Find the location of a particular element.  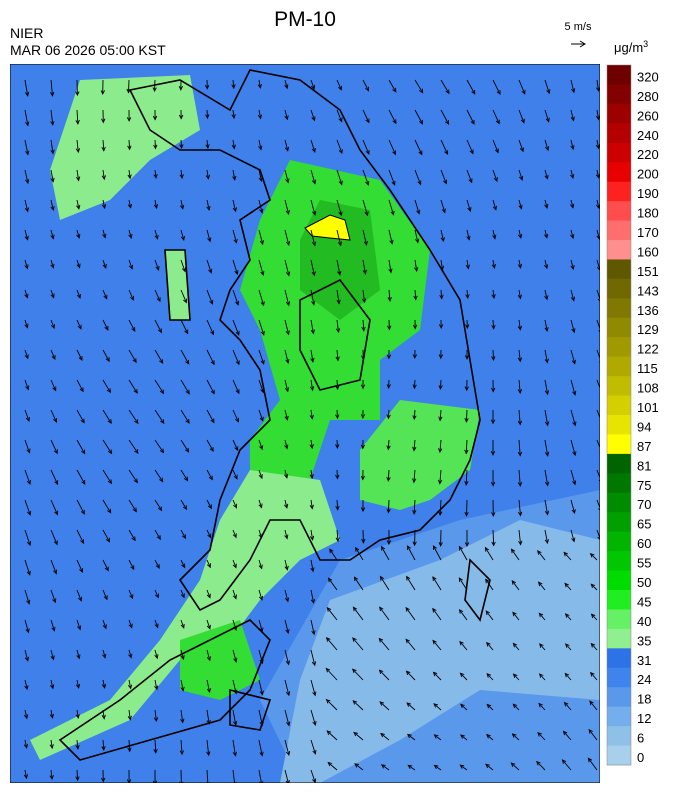

datetime: MAR 06 2026 05:00 KST is located at coordinates (88, 50).